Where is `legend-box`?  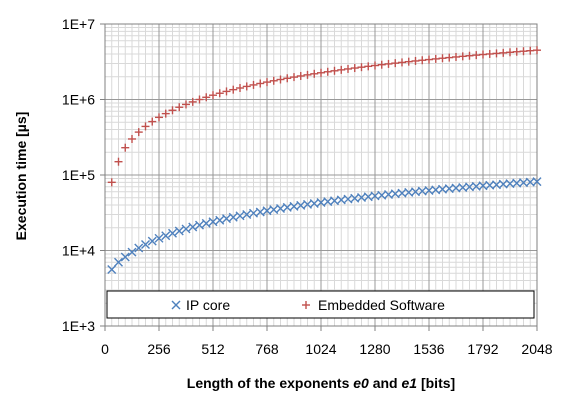
legend-box is located at coordinates (320, 304).